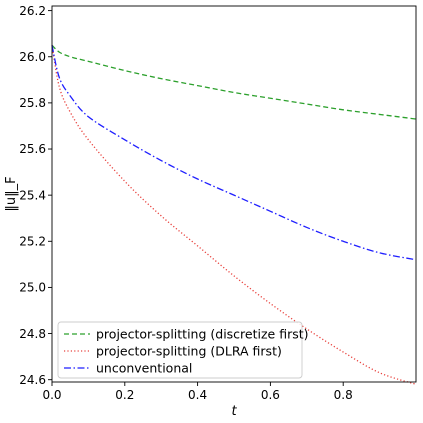 Image resolution: width=423 pixels, height=423 pixels. Describe the element at coordinates (51, 395) in the screenshot. I see `x-tick-label: 0.0` at that location.